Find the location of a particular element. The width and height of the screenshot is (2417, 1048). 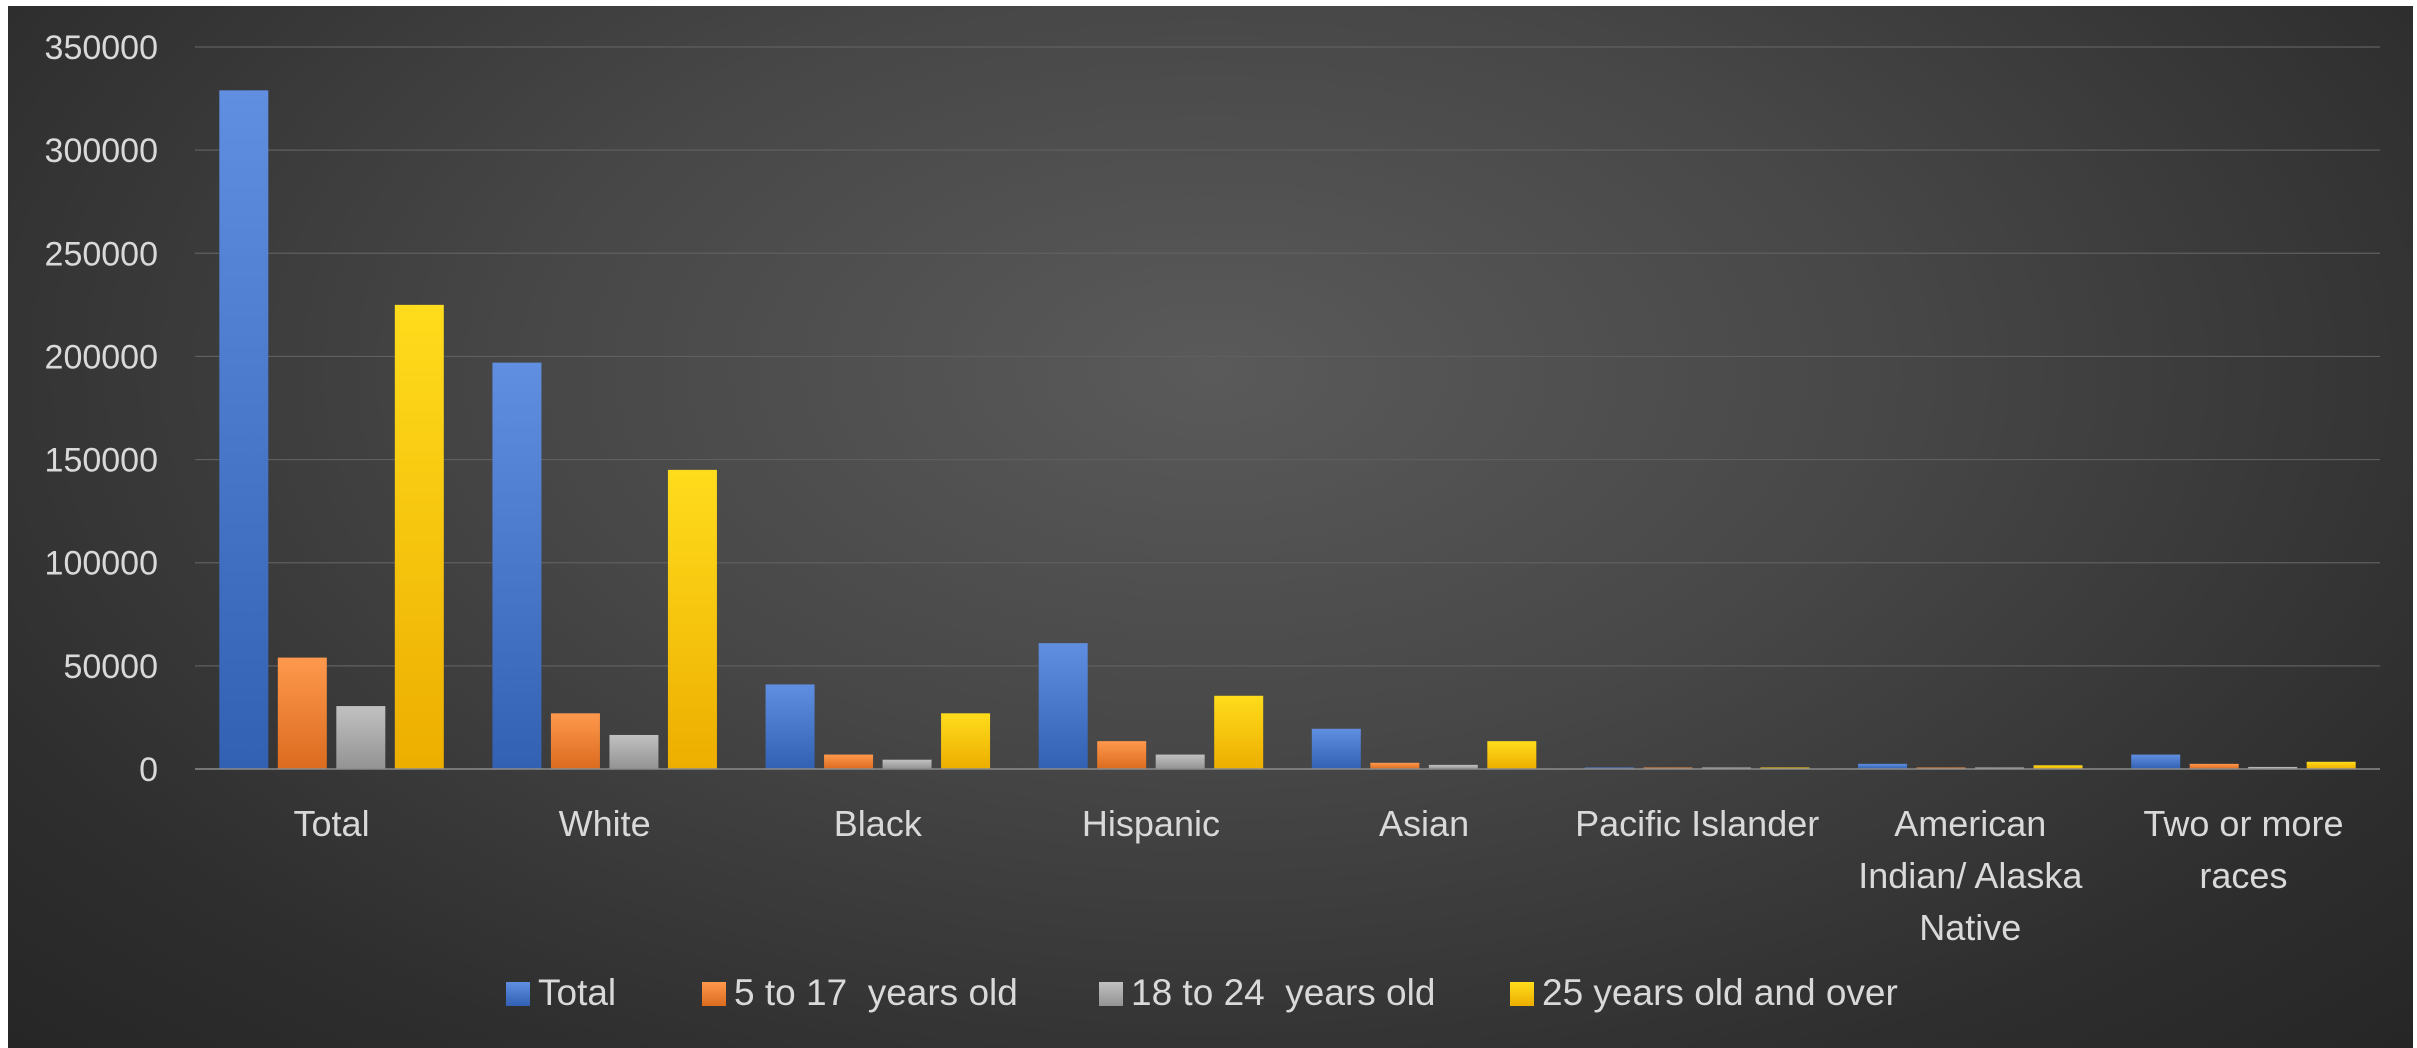

x-category-label-line: Total is located at coordinates (332, 823).